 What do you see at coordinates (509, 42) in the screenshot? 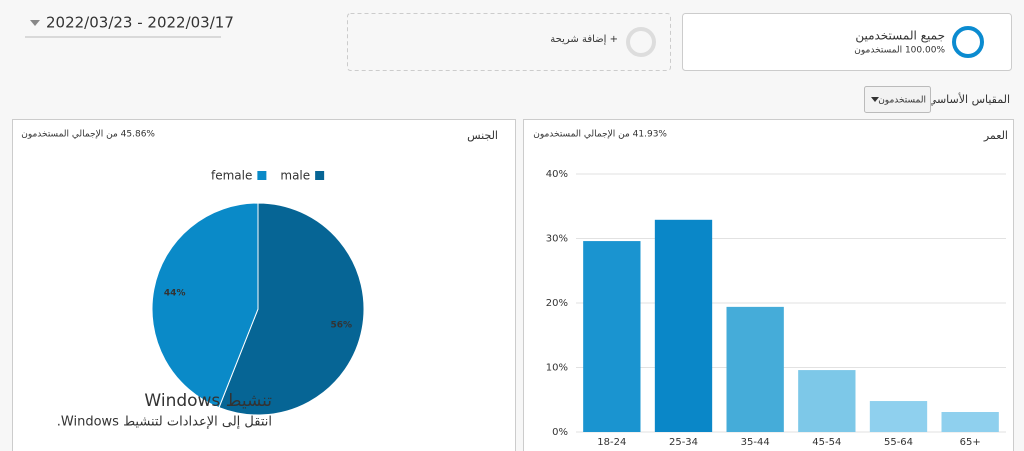
I see `add-segment-box` at bounding box center [509, 42].